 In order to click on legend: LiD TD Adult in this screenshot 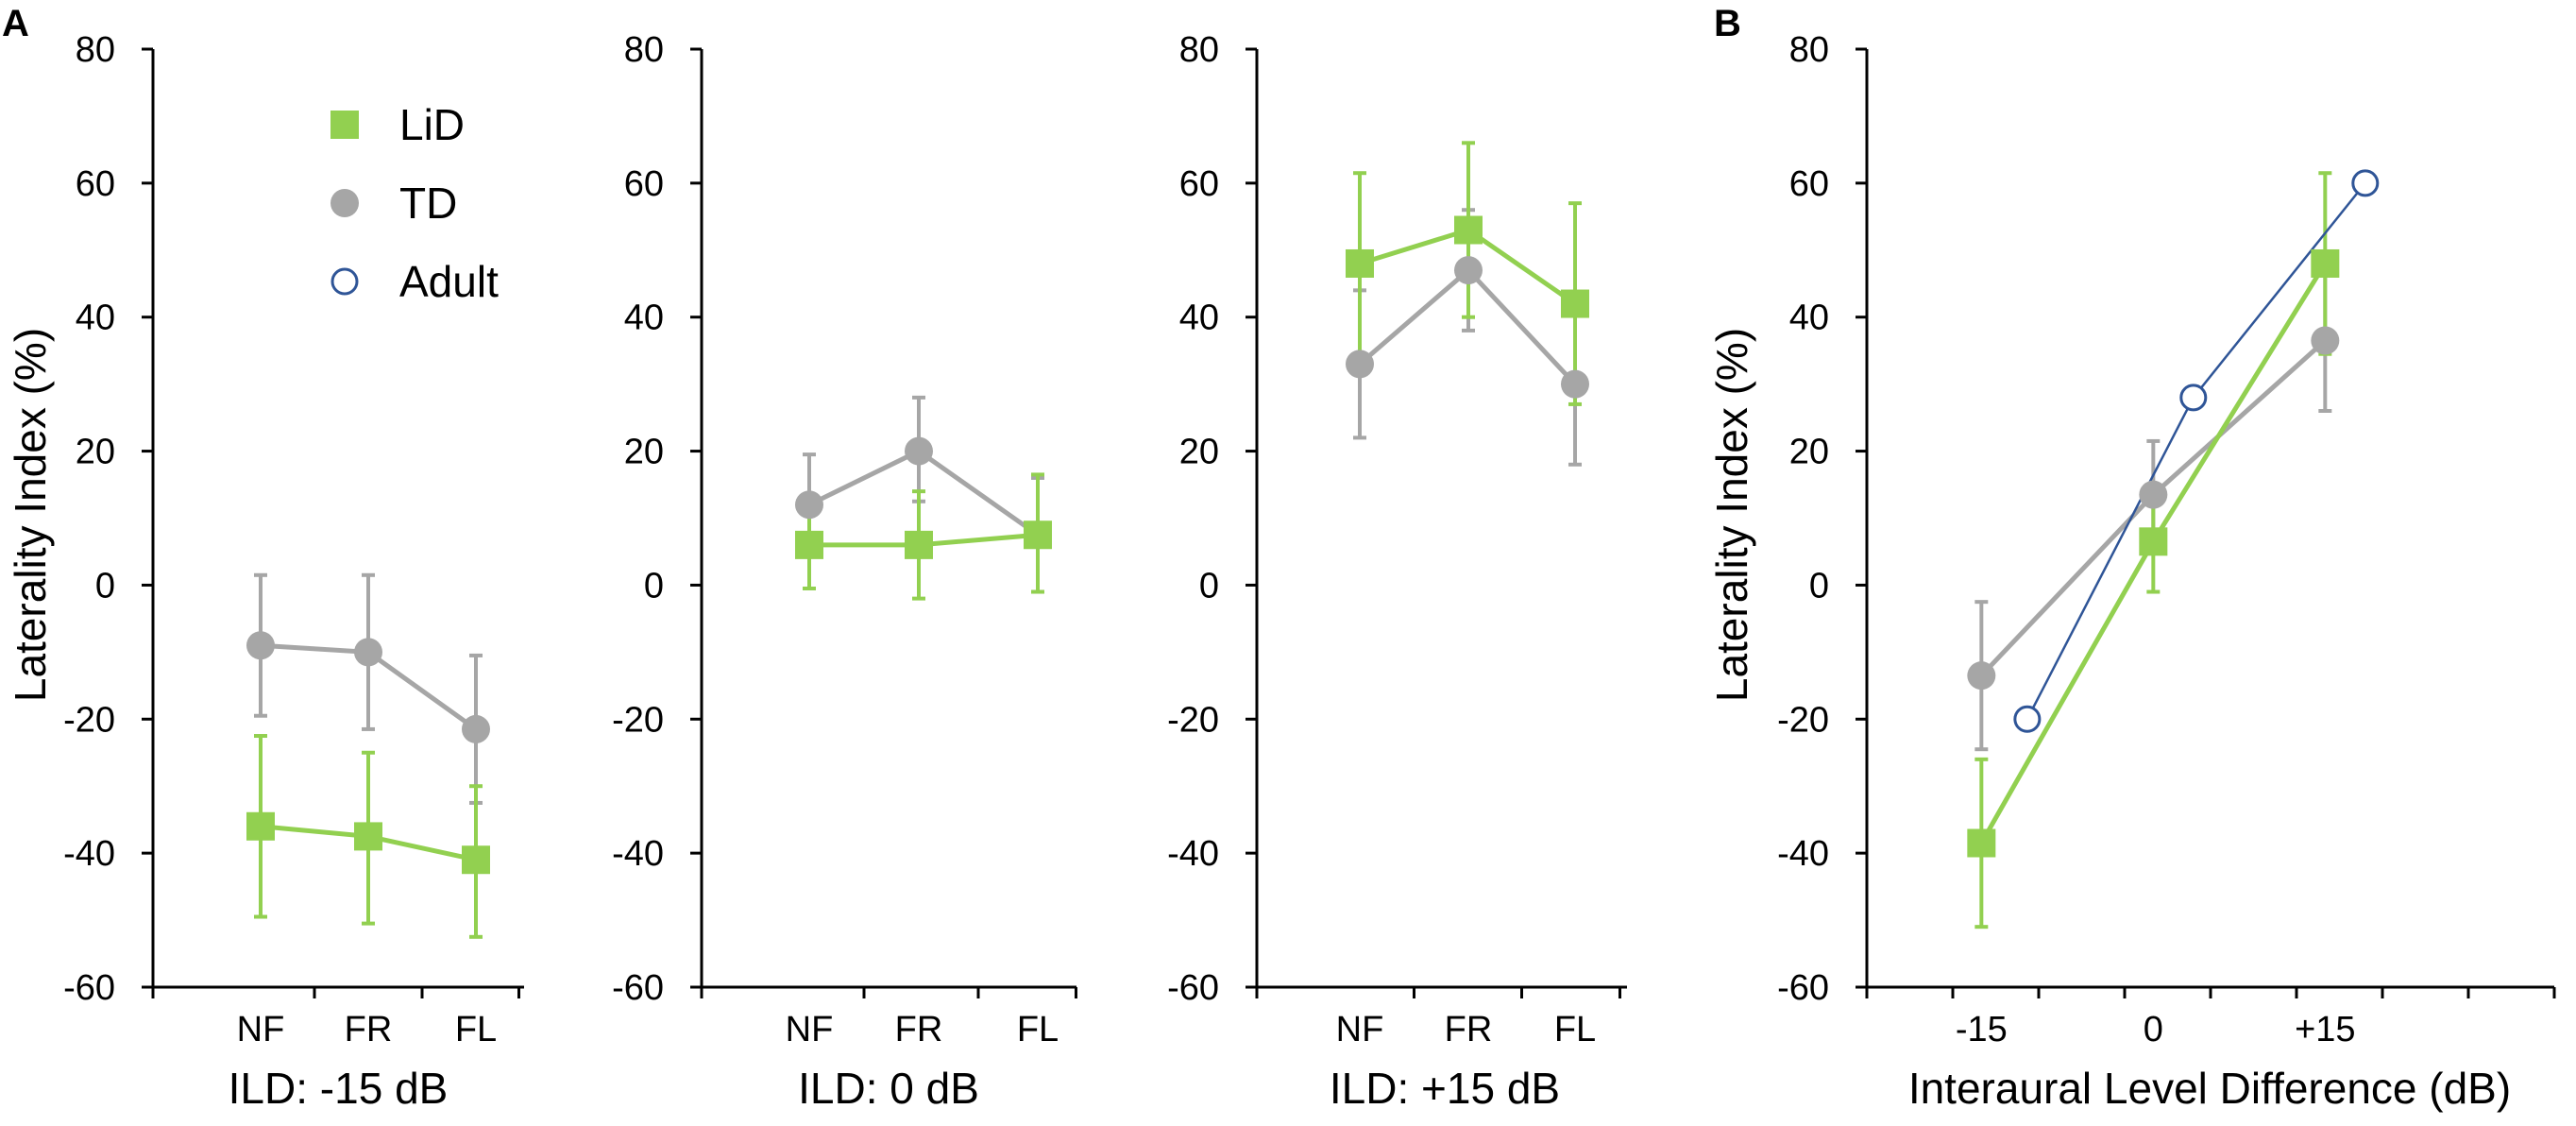, I will do `click(414, 203)`.